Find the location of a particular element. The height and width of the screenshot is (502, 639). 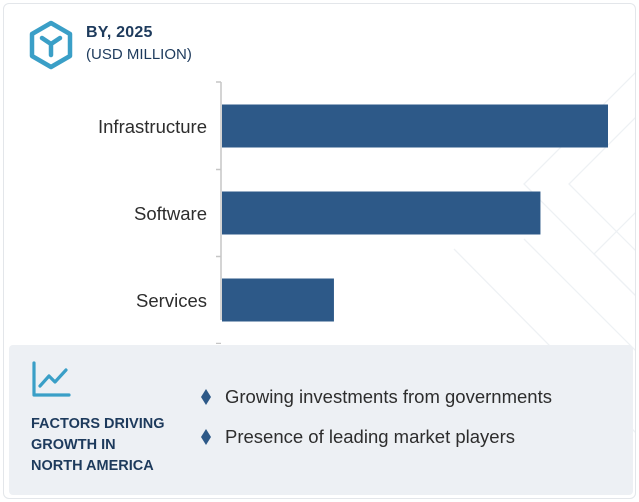

category-label: Services is located at coordinates (171, 300).